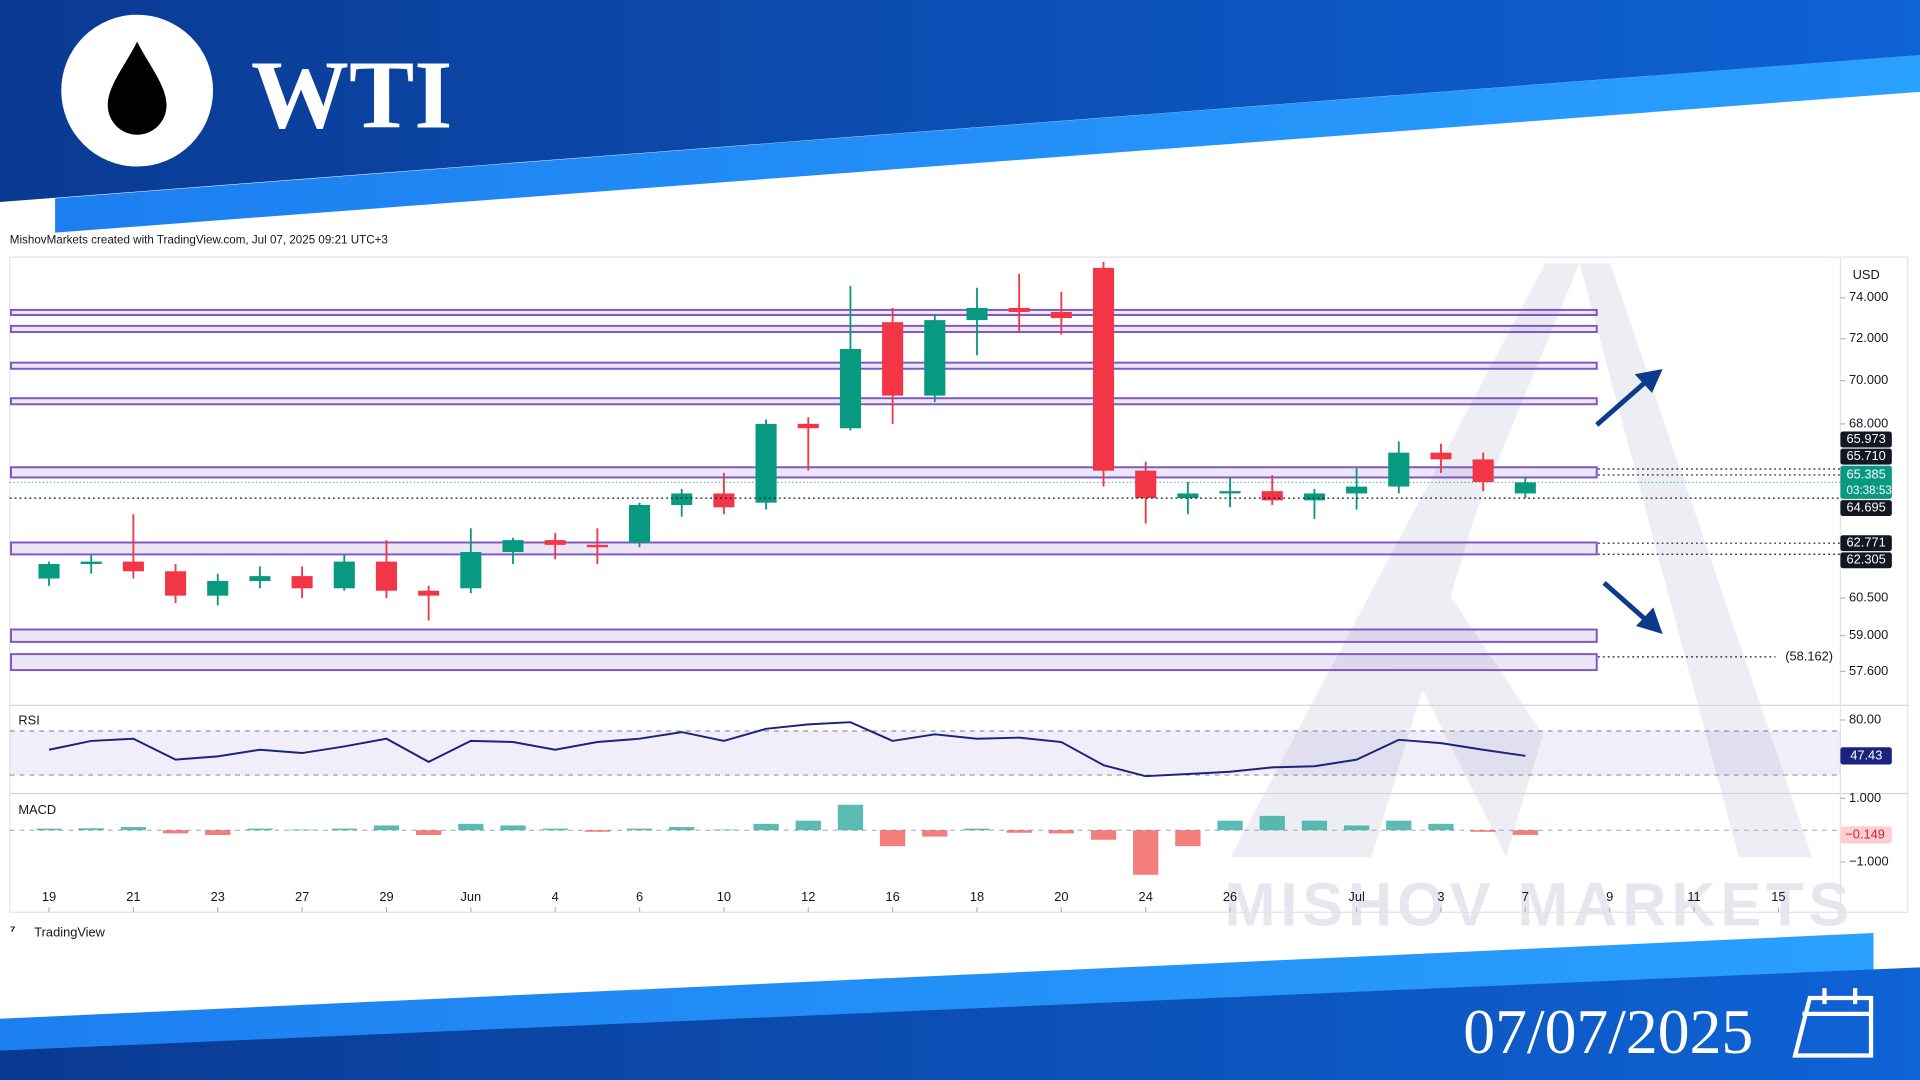 Image resolution: width=1920 pixels, height=1080 pixels. I want to click on x-tick-label: 20, so click(1061, 896).